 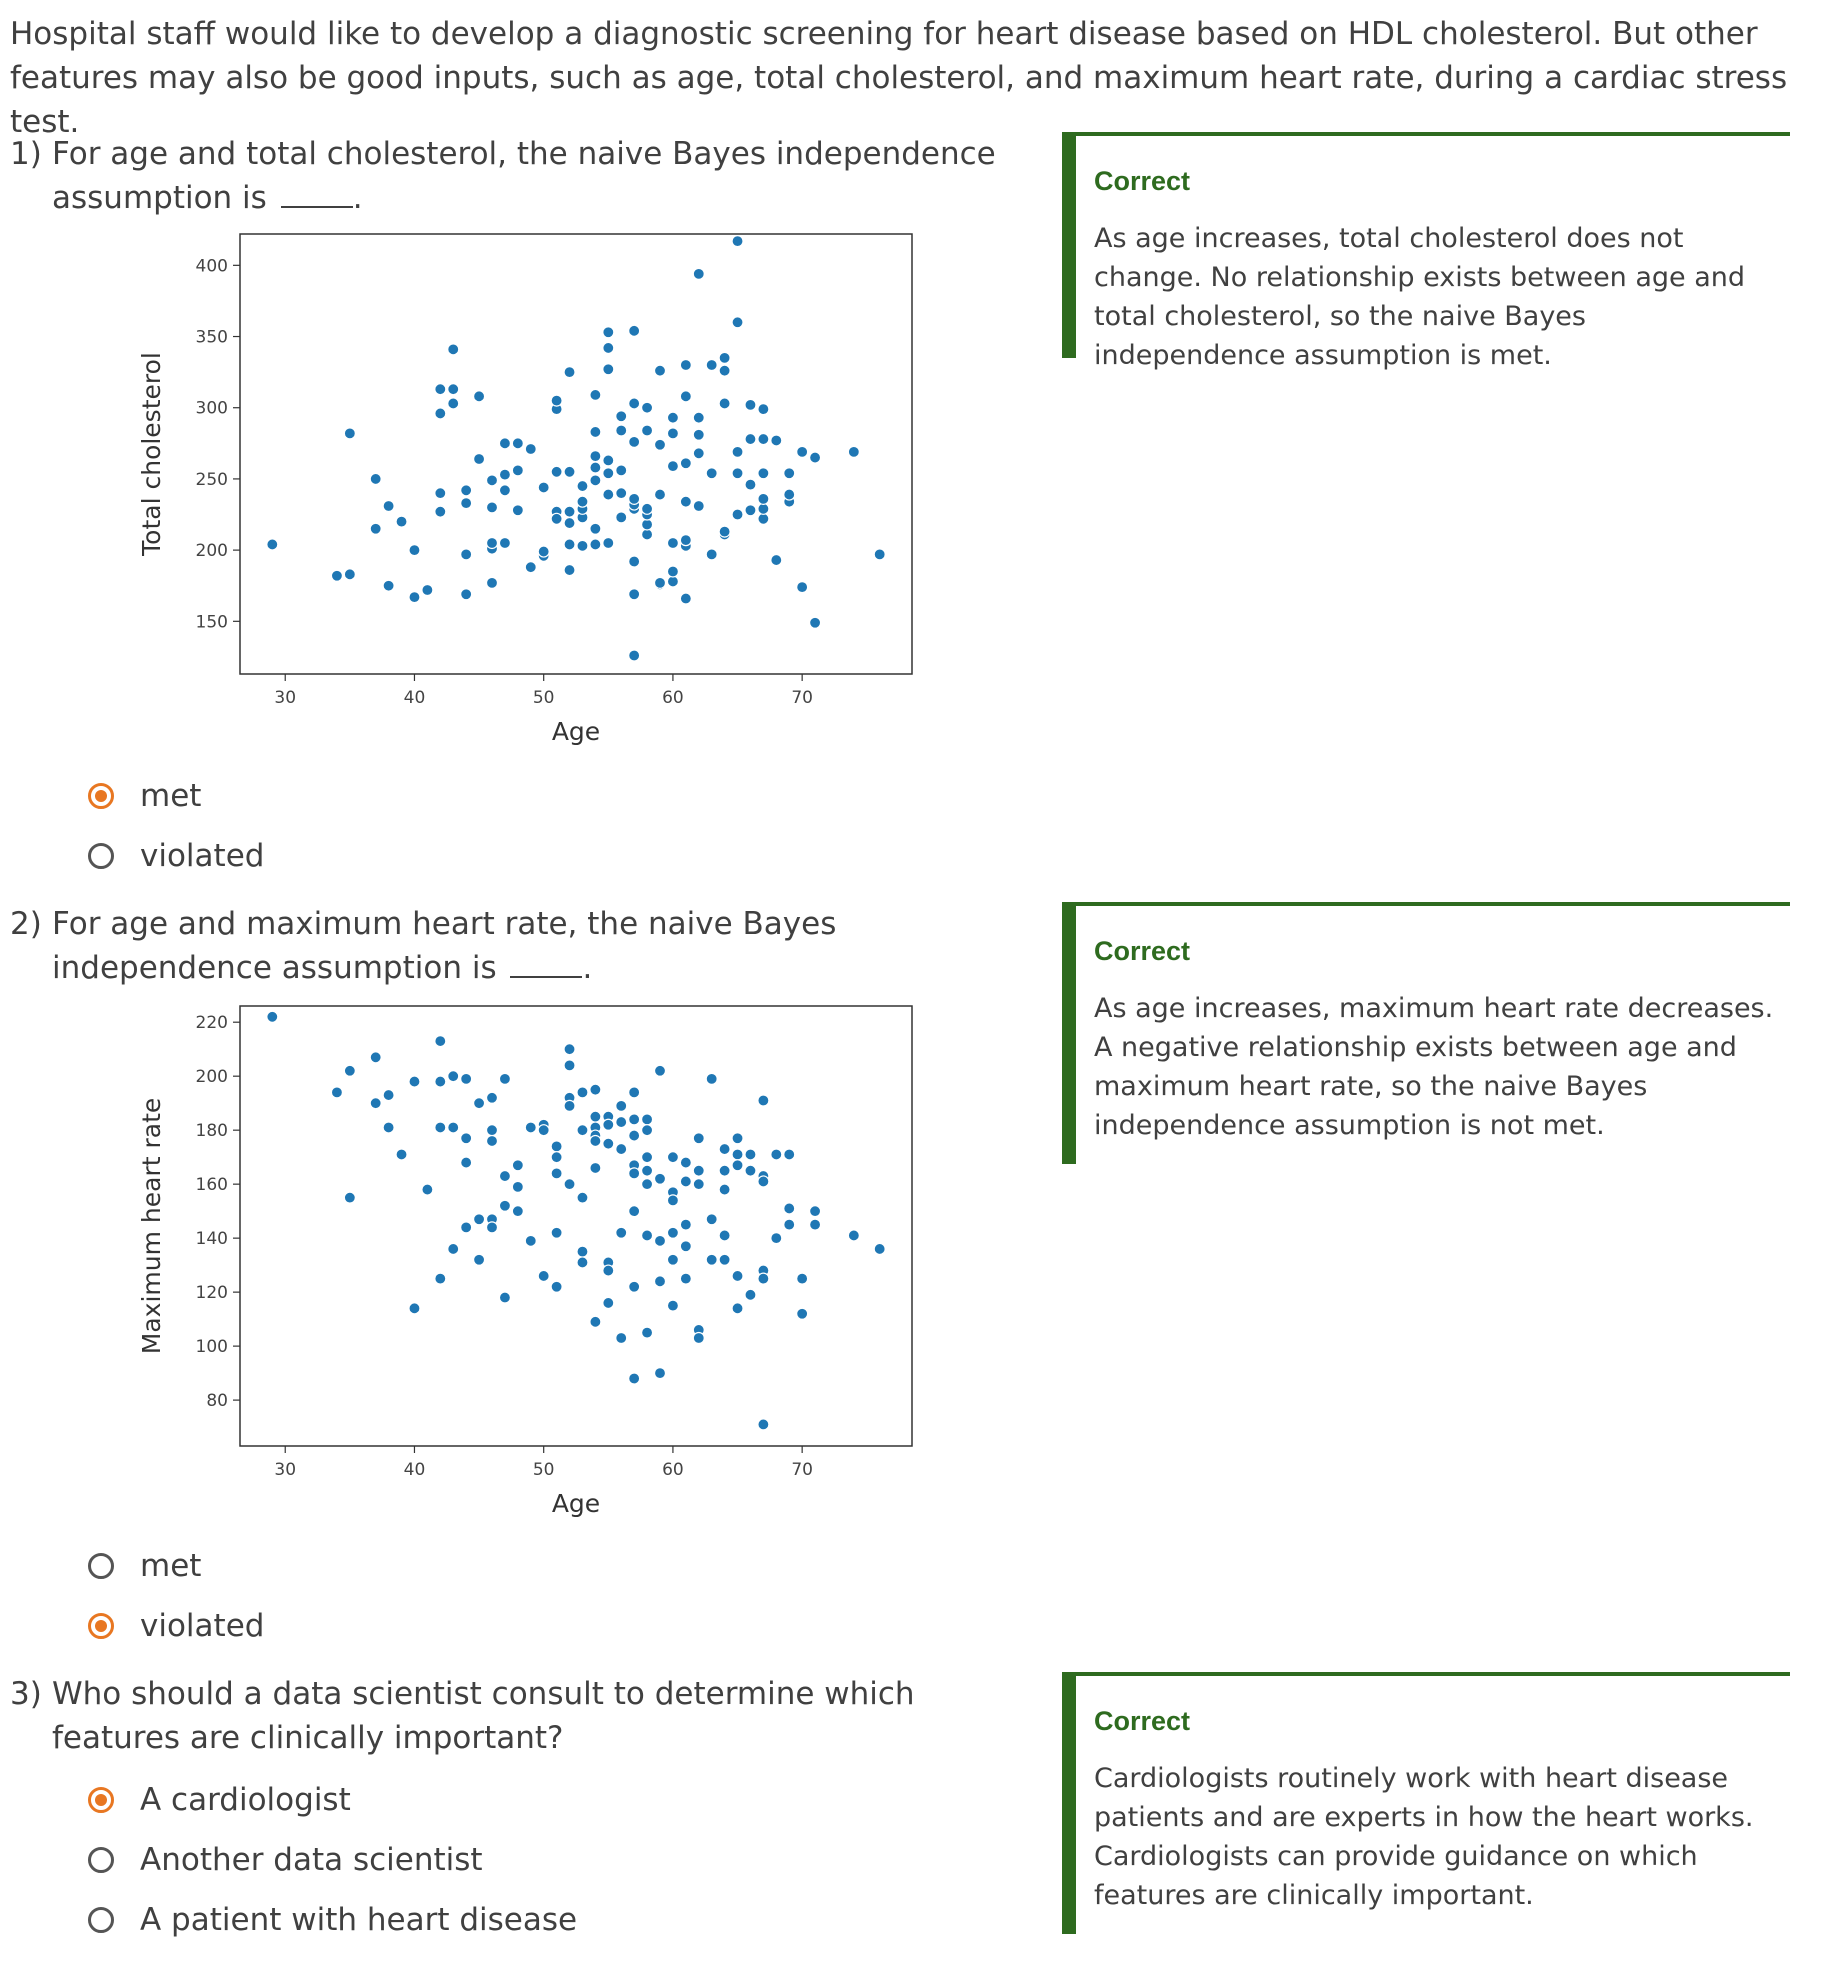 What do you see at coordinates (1142, 951) in the screenshot?
I see `feedback-title: Correct` at bounding box center [1142, 951].